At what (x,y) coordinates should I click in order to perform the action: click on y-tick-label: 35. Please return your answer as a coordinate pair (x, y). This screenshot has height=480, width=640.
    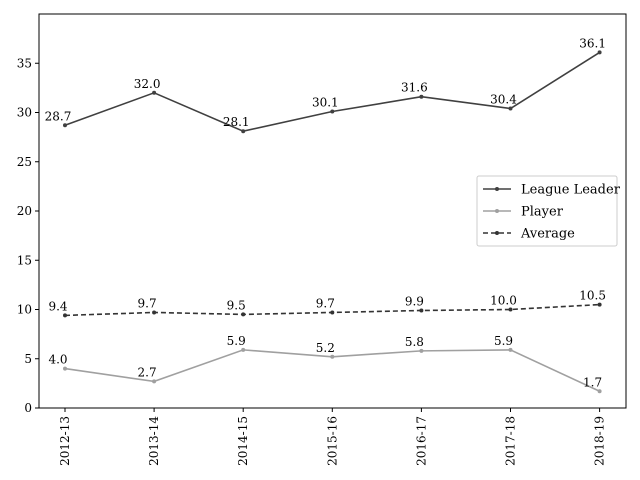
    Looking at the image, I should click on (24, 63).